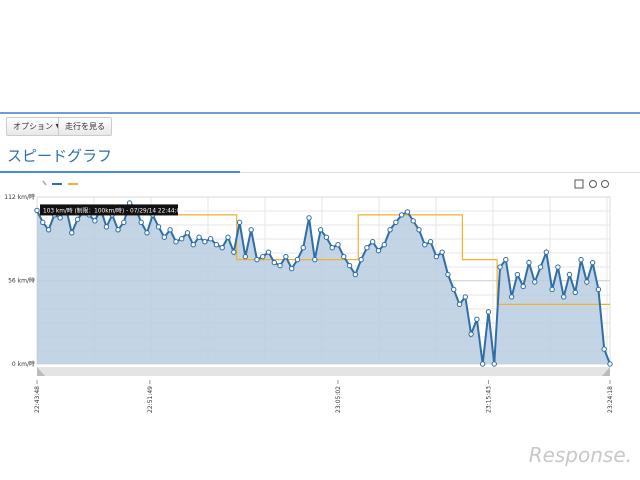 The height and width of the screenshot is (480, 640). I want to click on zoom-in-icon, so click(605, 184).